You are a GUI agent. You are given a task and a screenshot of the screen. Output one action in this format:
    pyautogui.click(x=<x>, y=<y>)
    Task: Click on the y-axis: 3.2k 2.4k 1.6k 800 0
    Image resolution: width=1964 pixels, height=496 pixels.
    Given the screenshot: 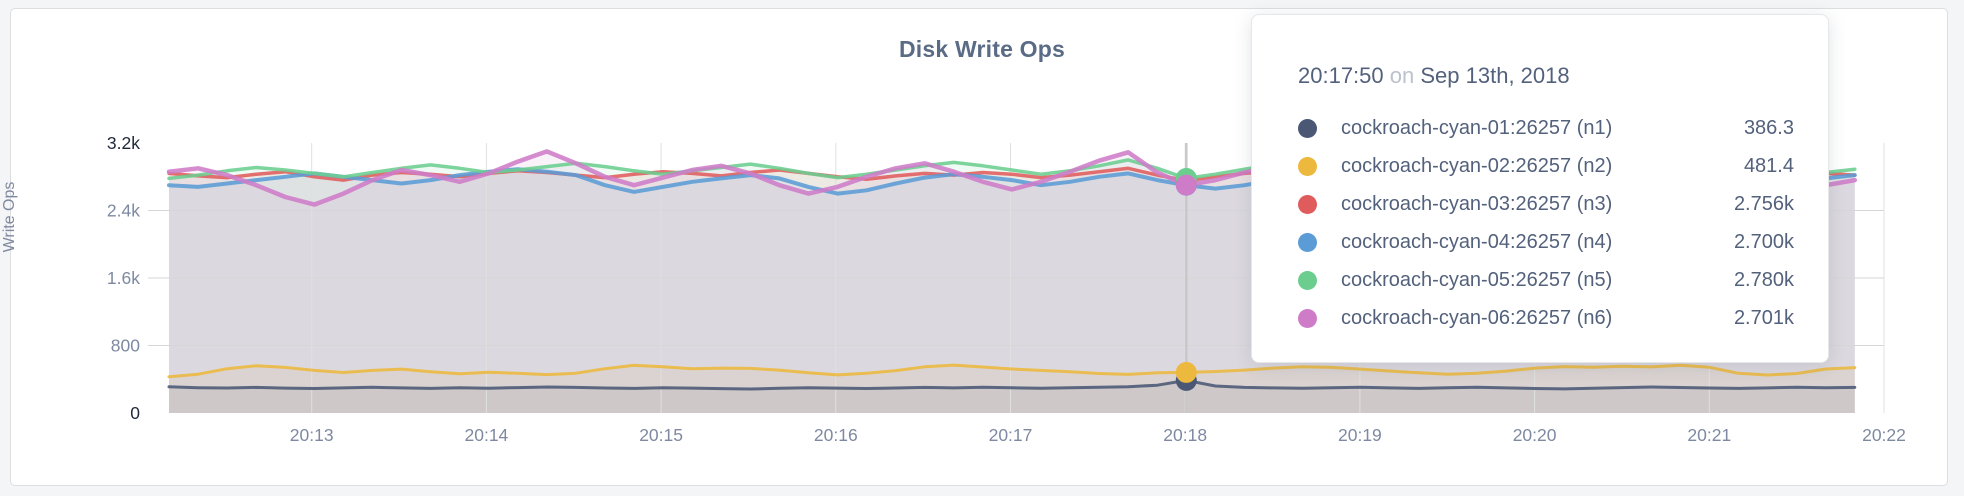 What is the action you would take?
    pyautogui.click(x=123, y=278)
    